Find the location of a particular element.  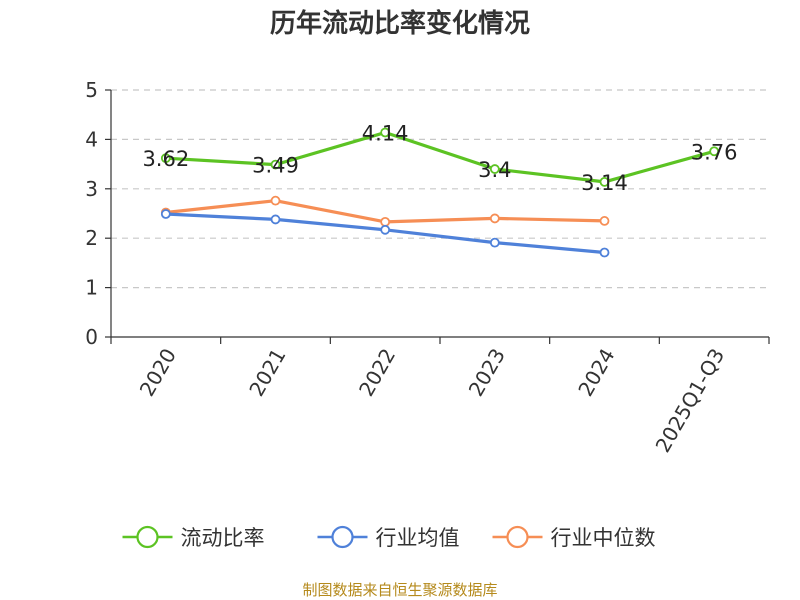

legend: 流动比率 行业均值 行业中位数 is located at coordinates (389, 537).